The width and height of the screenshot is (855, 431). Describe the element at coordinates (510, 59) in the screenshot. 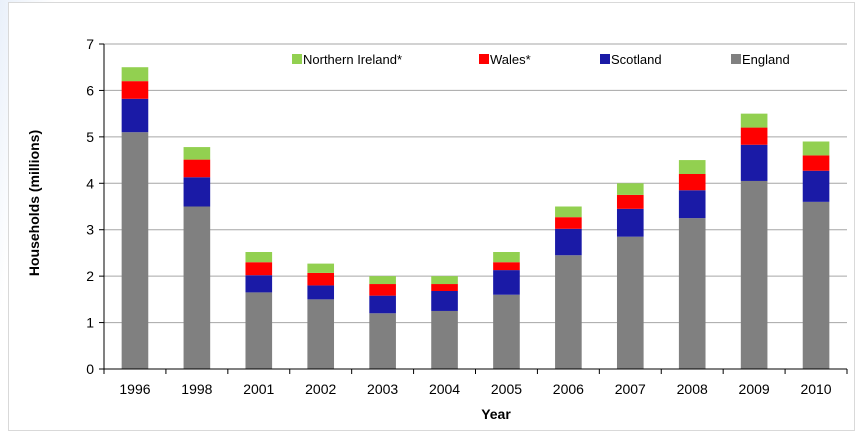

I see `legend-label: Wales*` at that location.